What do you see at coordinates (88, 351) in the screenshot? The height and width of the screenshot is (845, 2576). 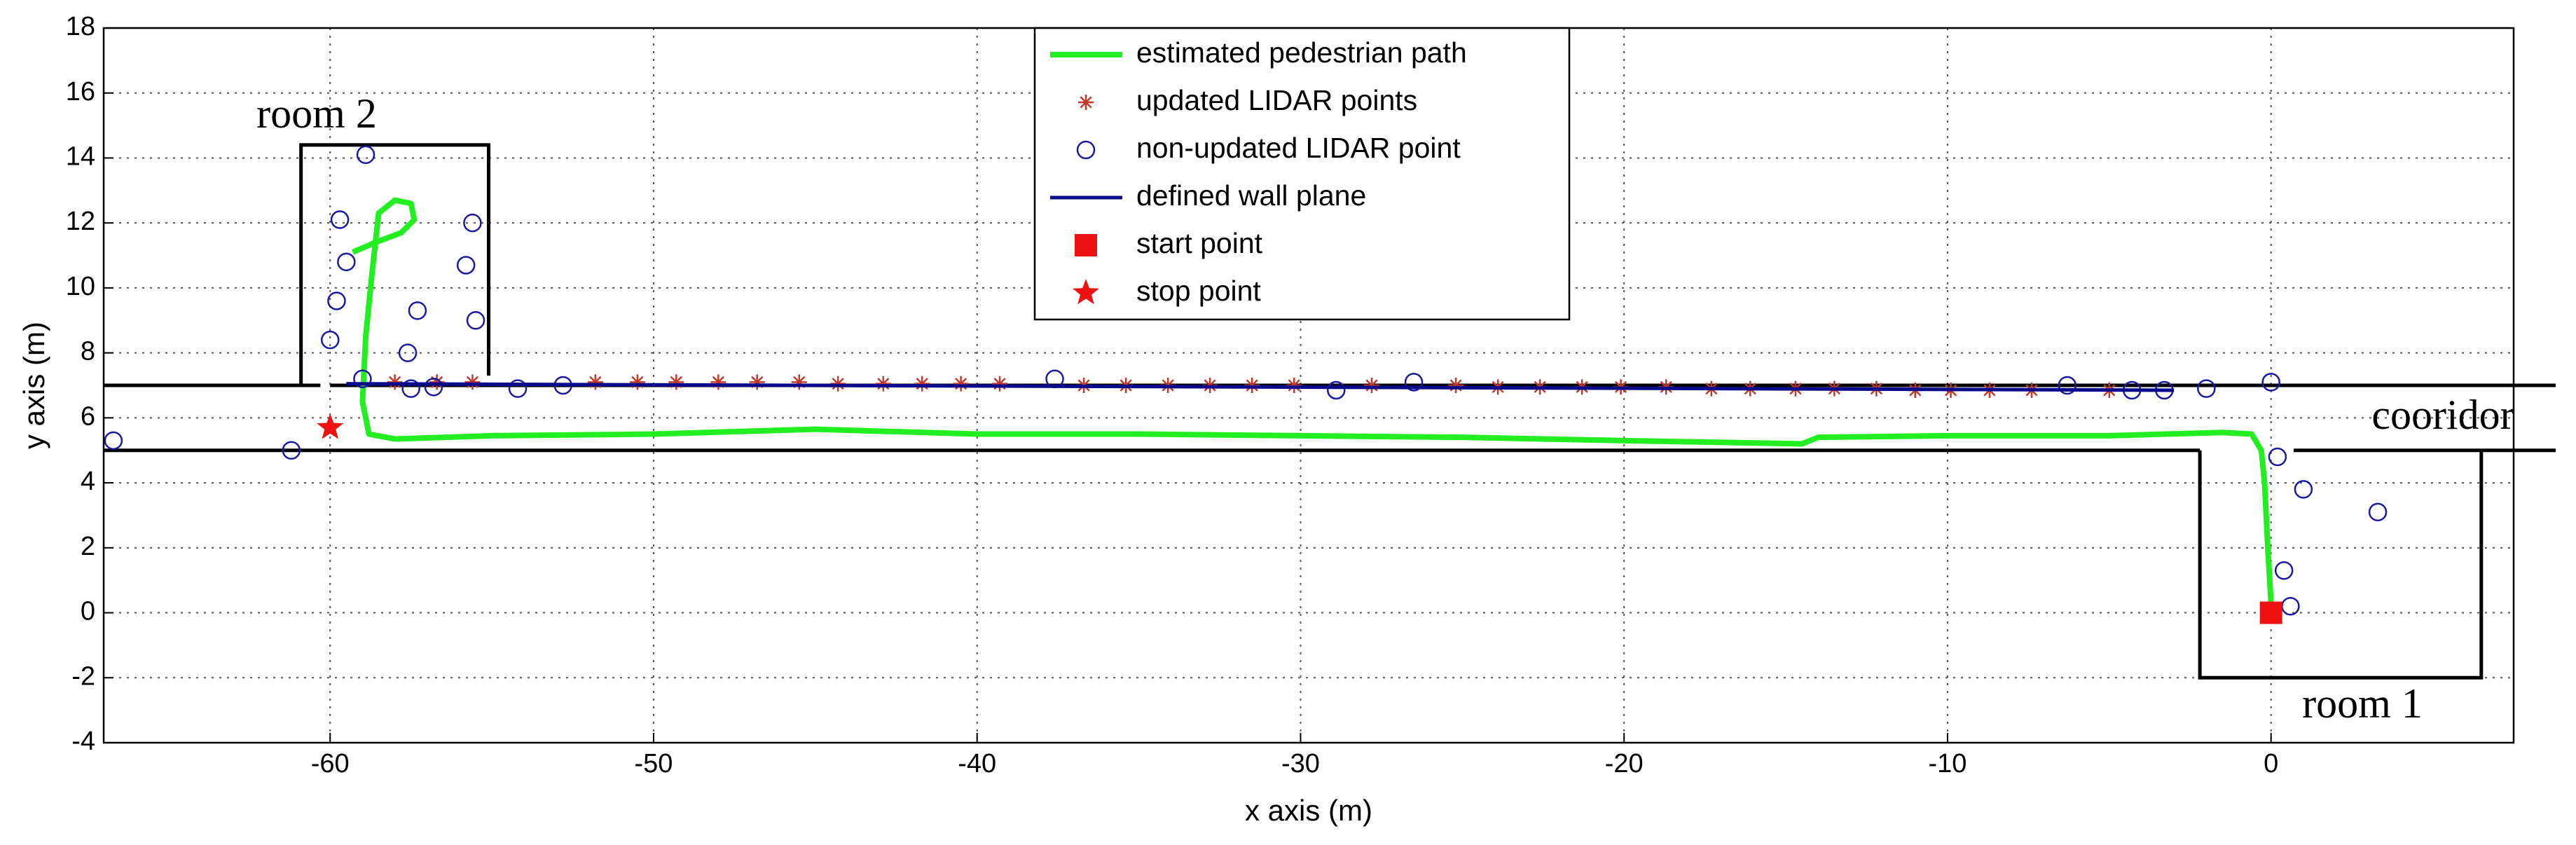 I see `y-tick-label: 8` at bounding box center [88, 351].